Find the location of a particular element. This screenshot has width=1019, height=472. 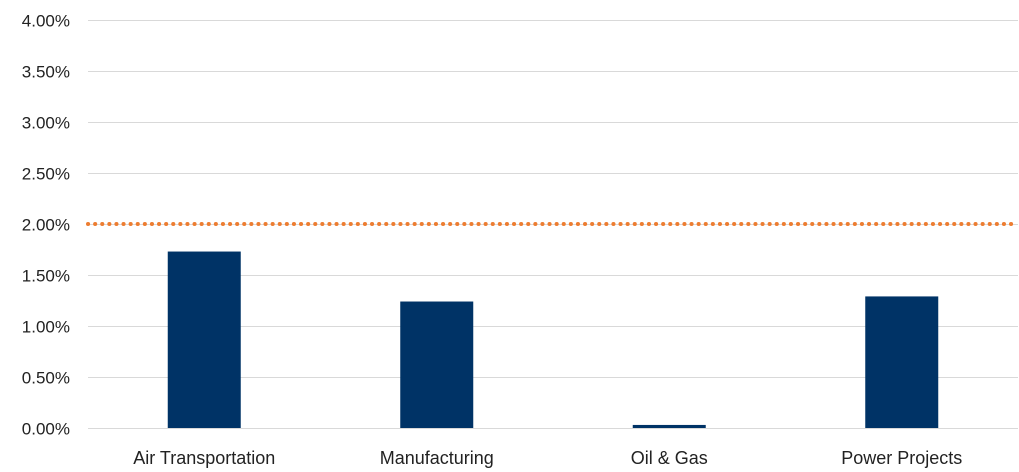

x-category-label: Power Projects is located at coordinates (901, 458).